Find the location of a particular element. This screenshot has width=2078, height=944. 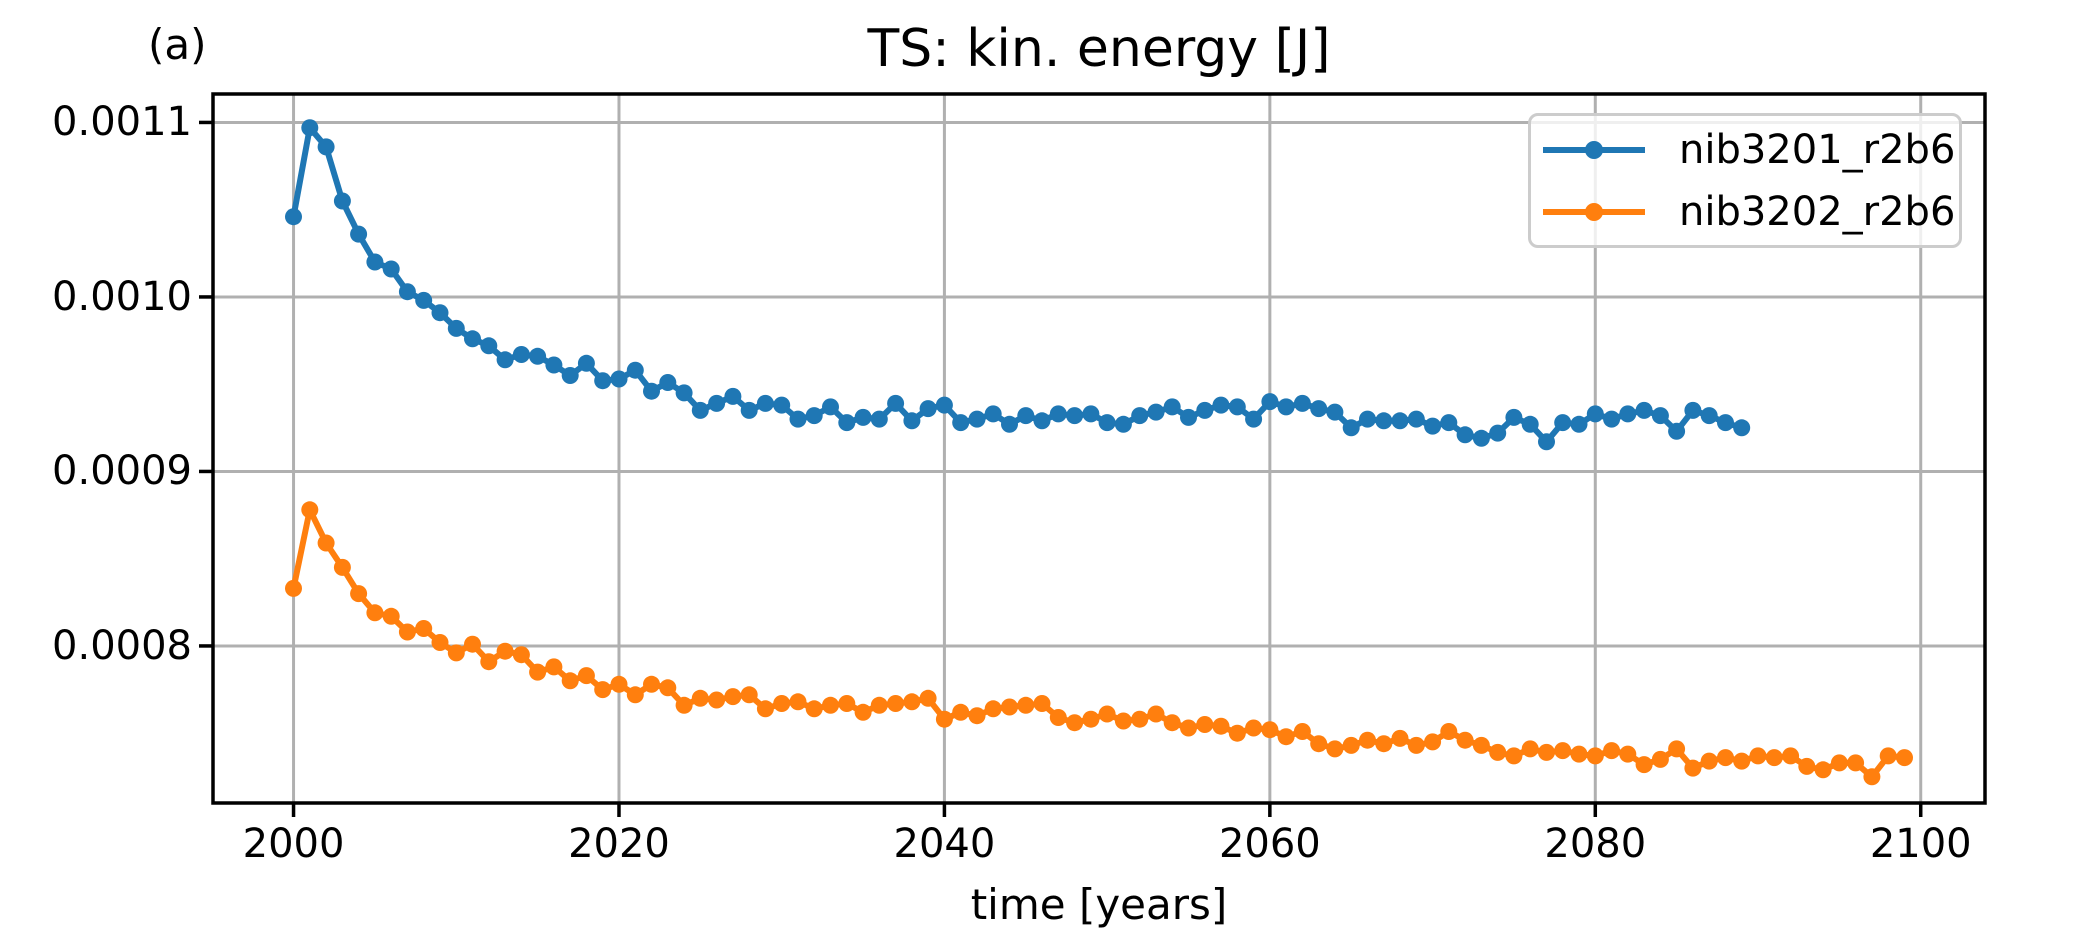

legend: nib3201_r2b6 nib3202_r2b6 is located at coordinates (1745, 180).